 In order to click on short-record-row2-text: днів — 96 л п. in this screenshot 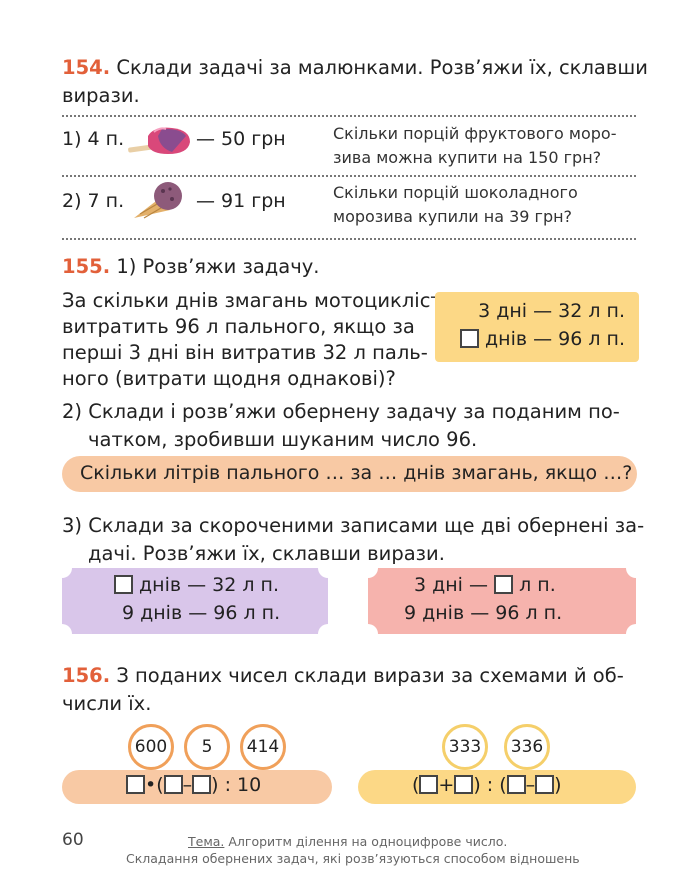, I will do `click(555, 339)`.